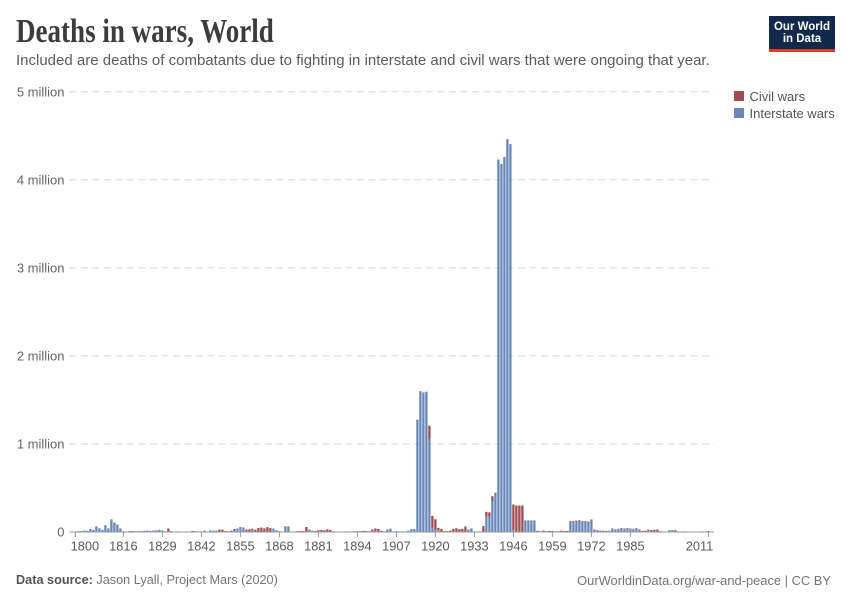  Describe the element at coordinates (318, 546) in the screenshot. I see `svg-text: 1881` at that location.